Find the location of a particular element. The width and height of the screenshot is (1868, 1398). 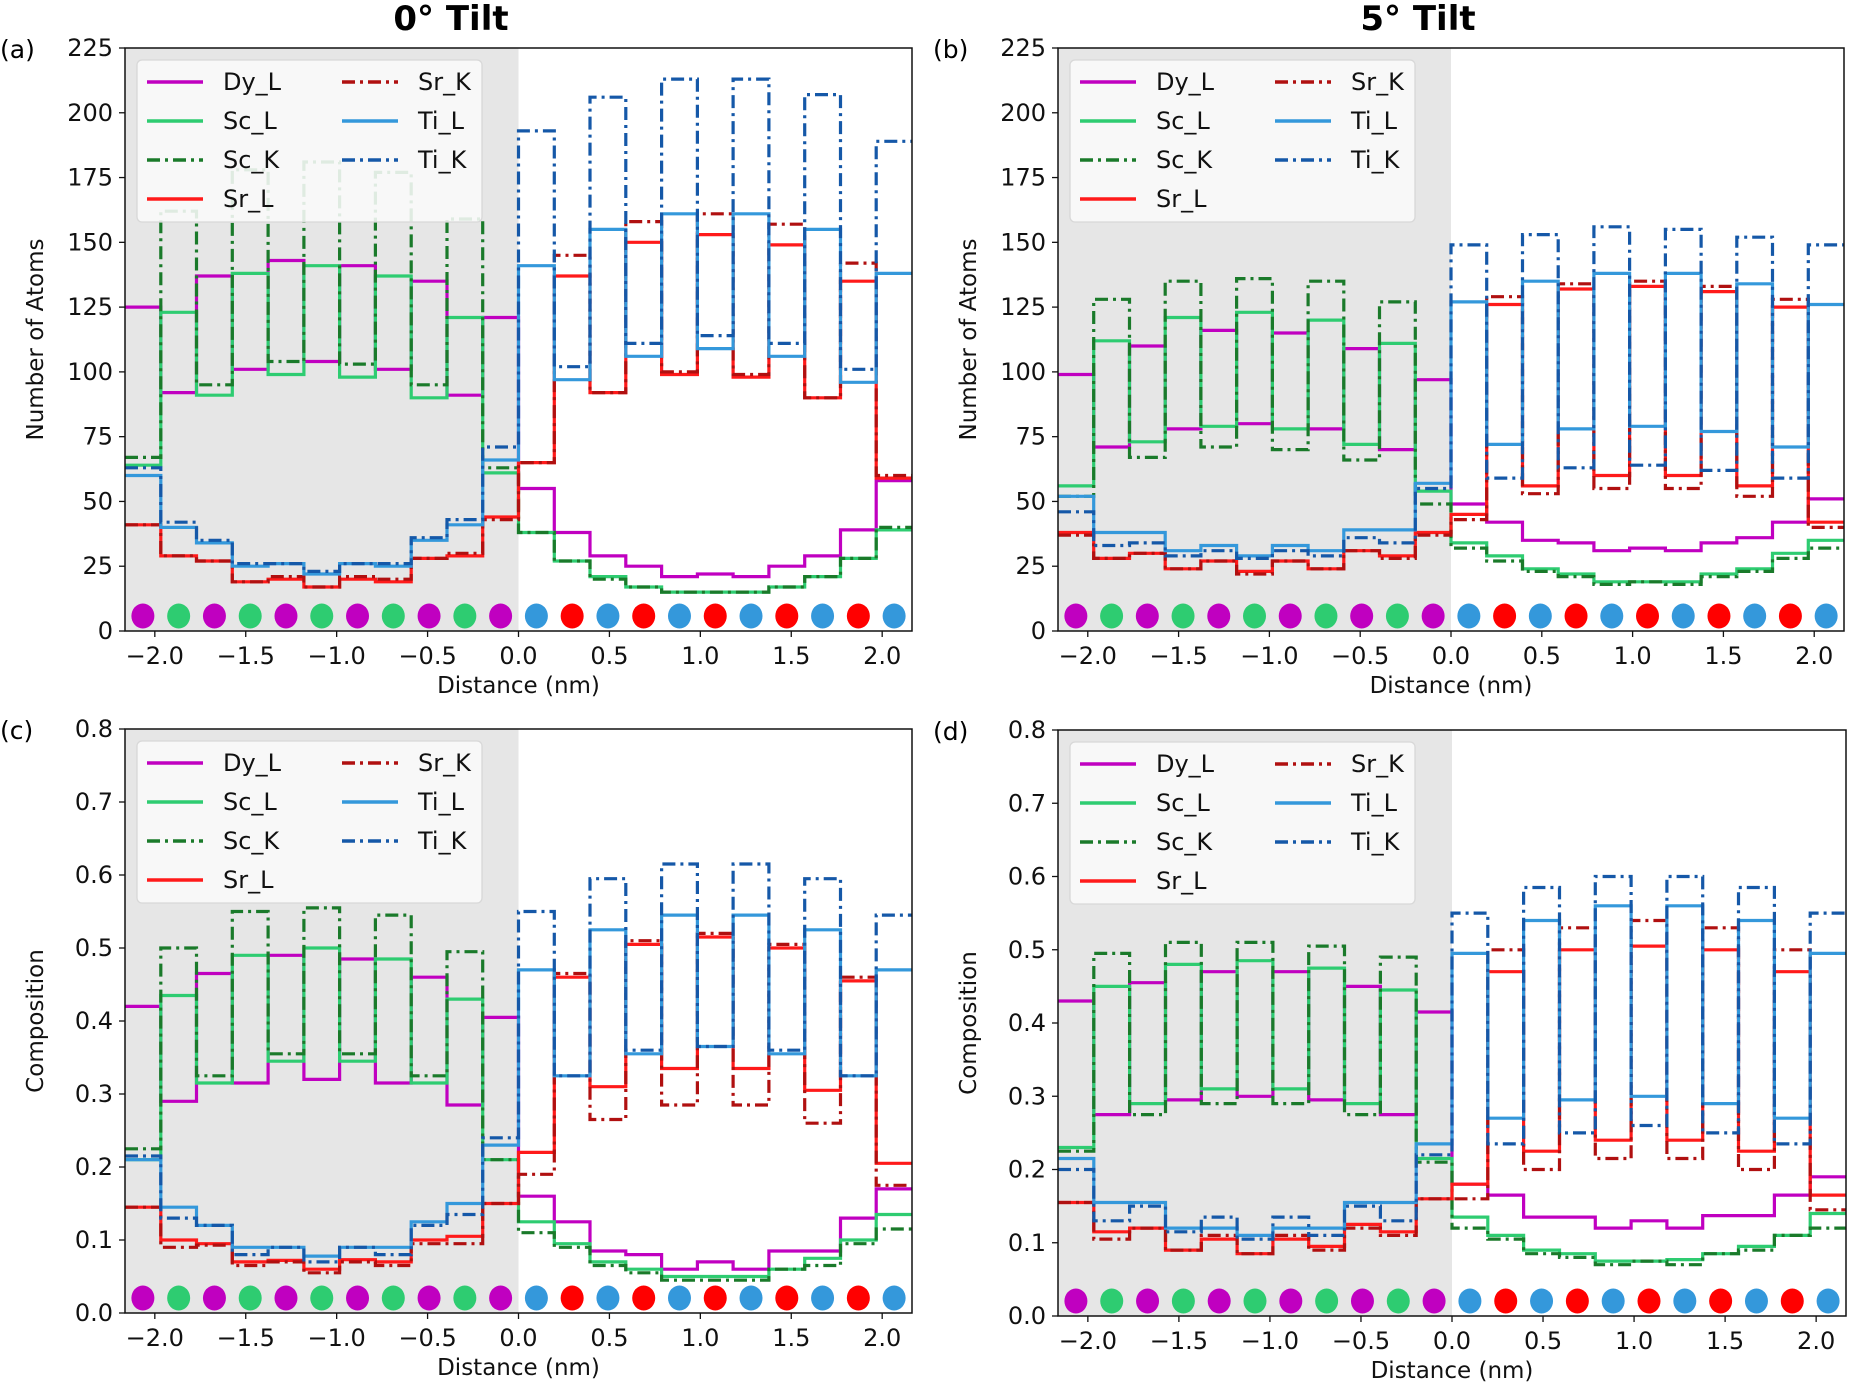

y-tick-label: 75 is located at coordinates (97, 437).